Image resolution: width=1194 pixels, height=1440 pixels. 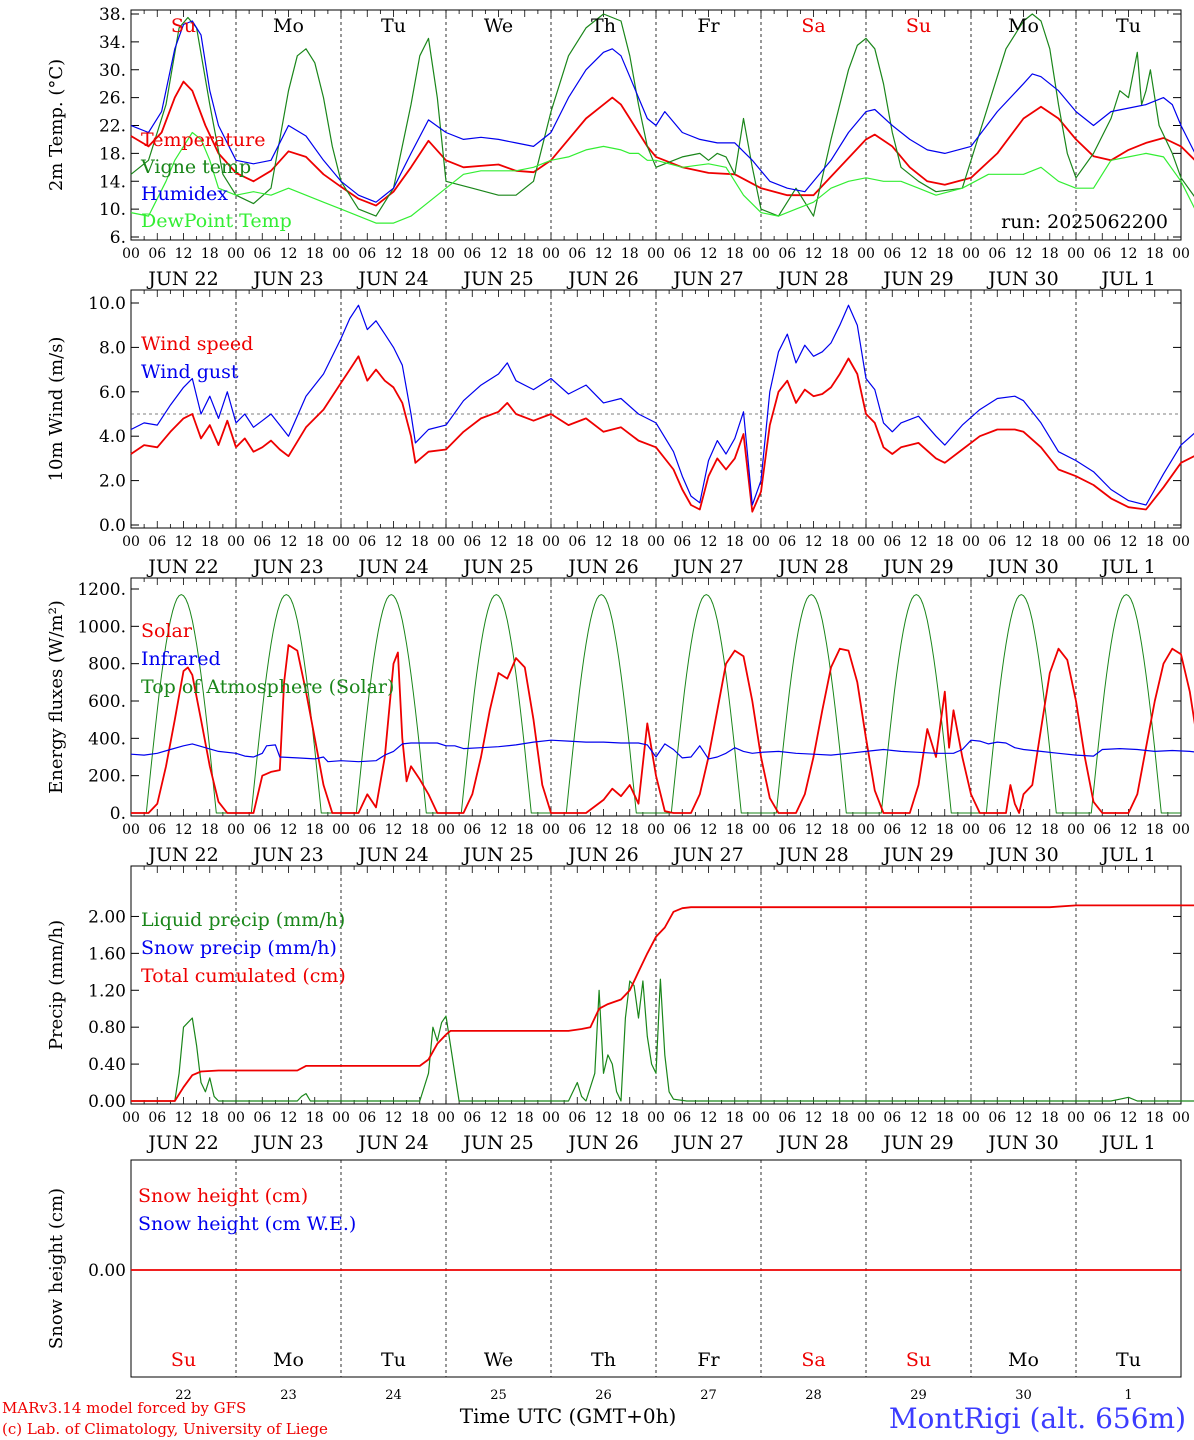 I want to click on y-tick-label: 30., so click(x=112, y=71).